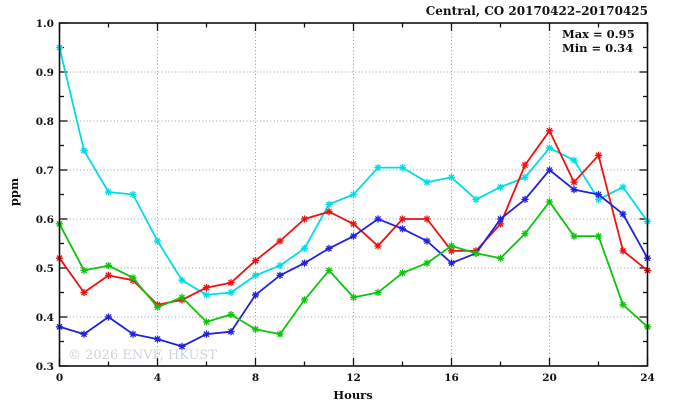 The width and height of the screenshot is (674, 409). I want to click on y-axis-label: ppm, so click(14, 192).